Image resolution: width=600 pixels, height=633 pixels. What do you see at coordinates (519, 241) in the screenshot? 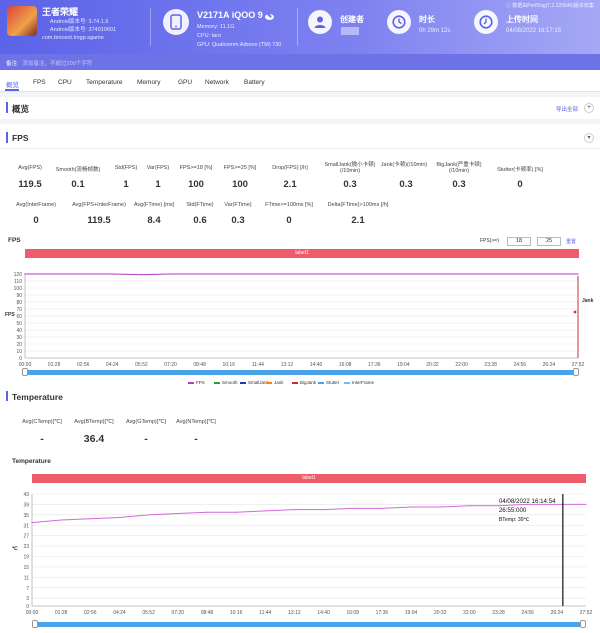
I see `fps-threshold-input-1: 18` at bounding box center [519, 241].